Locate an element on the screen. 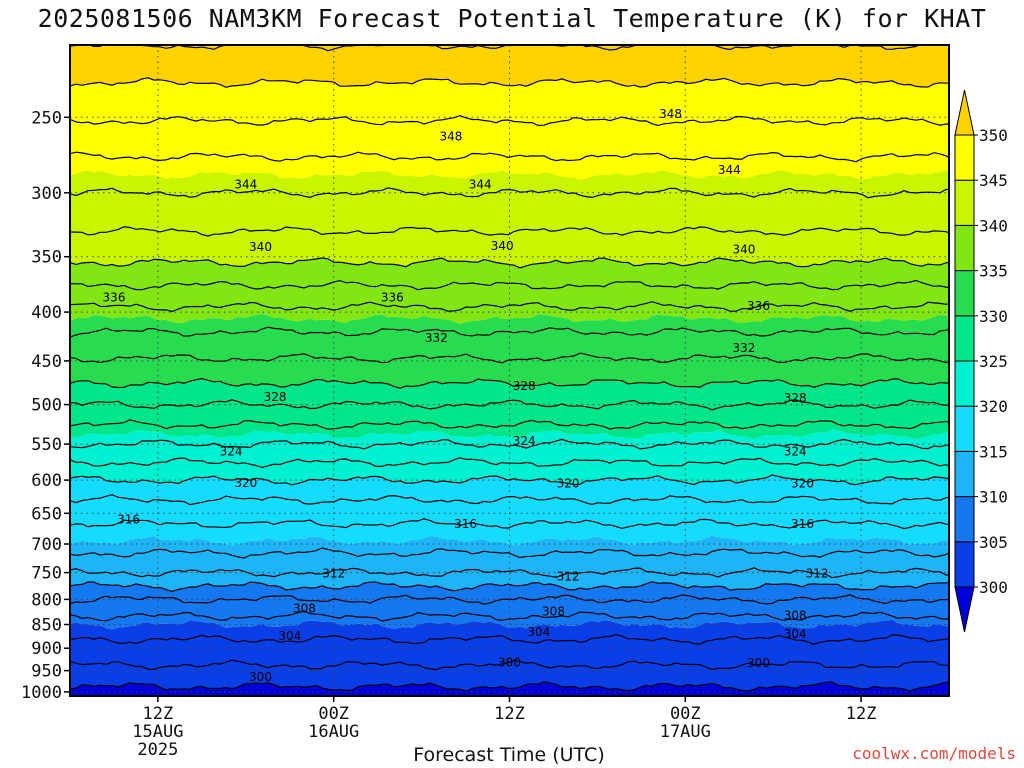  contour-label-3: 344 is located at coordinates (480, 185).